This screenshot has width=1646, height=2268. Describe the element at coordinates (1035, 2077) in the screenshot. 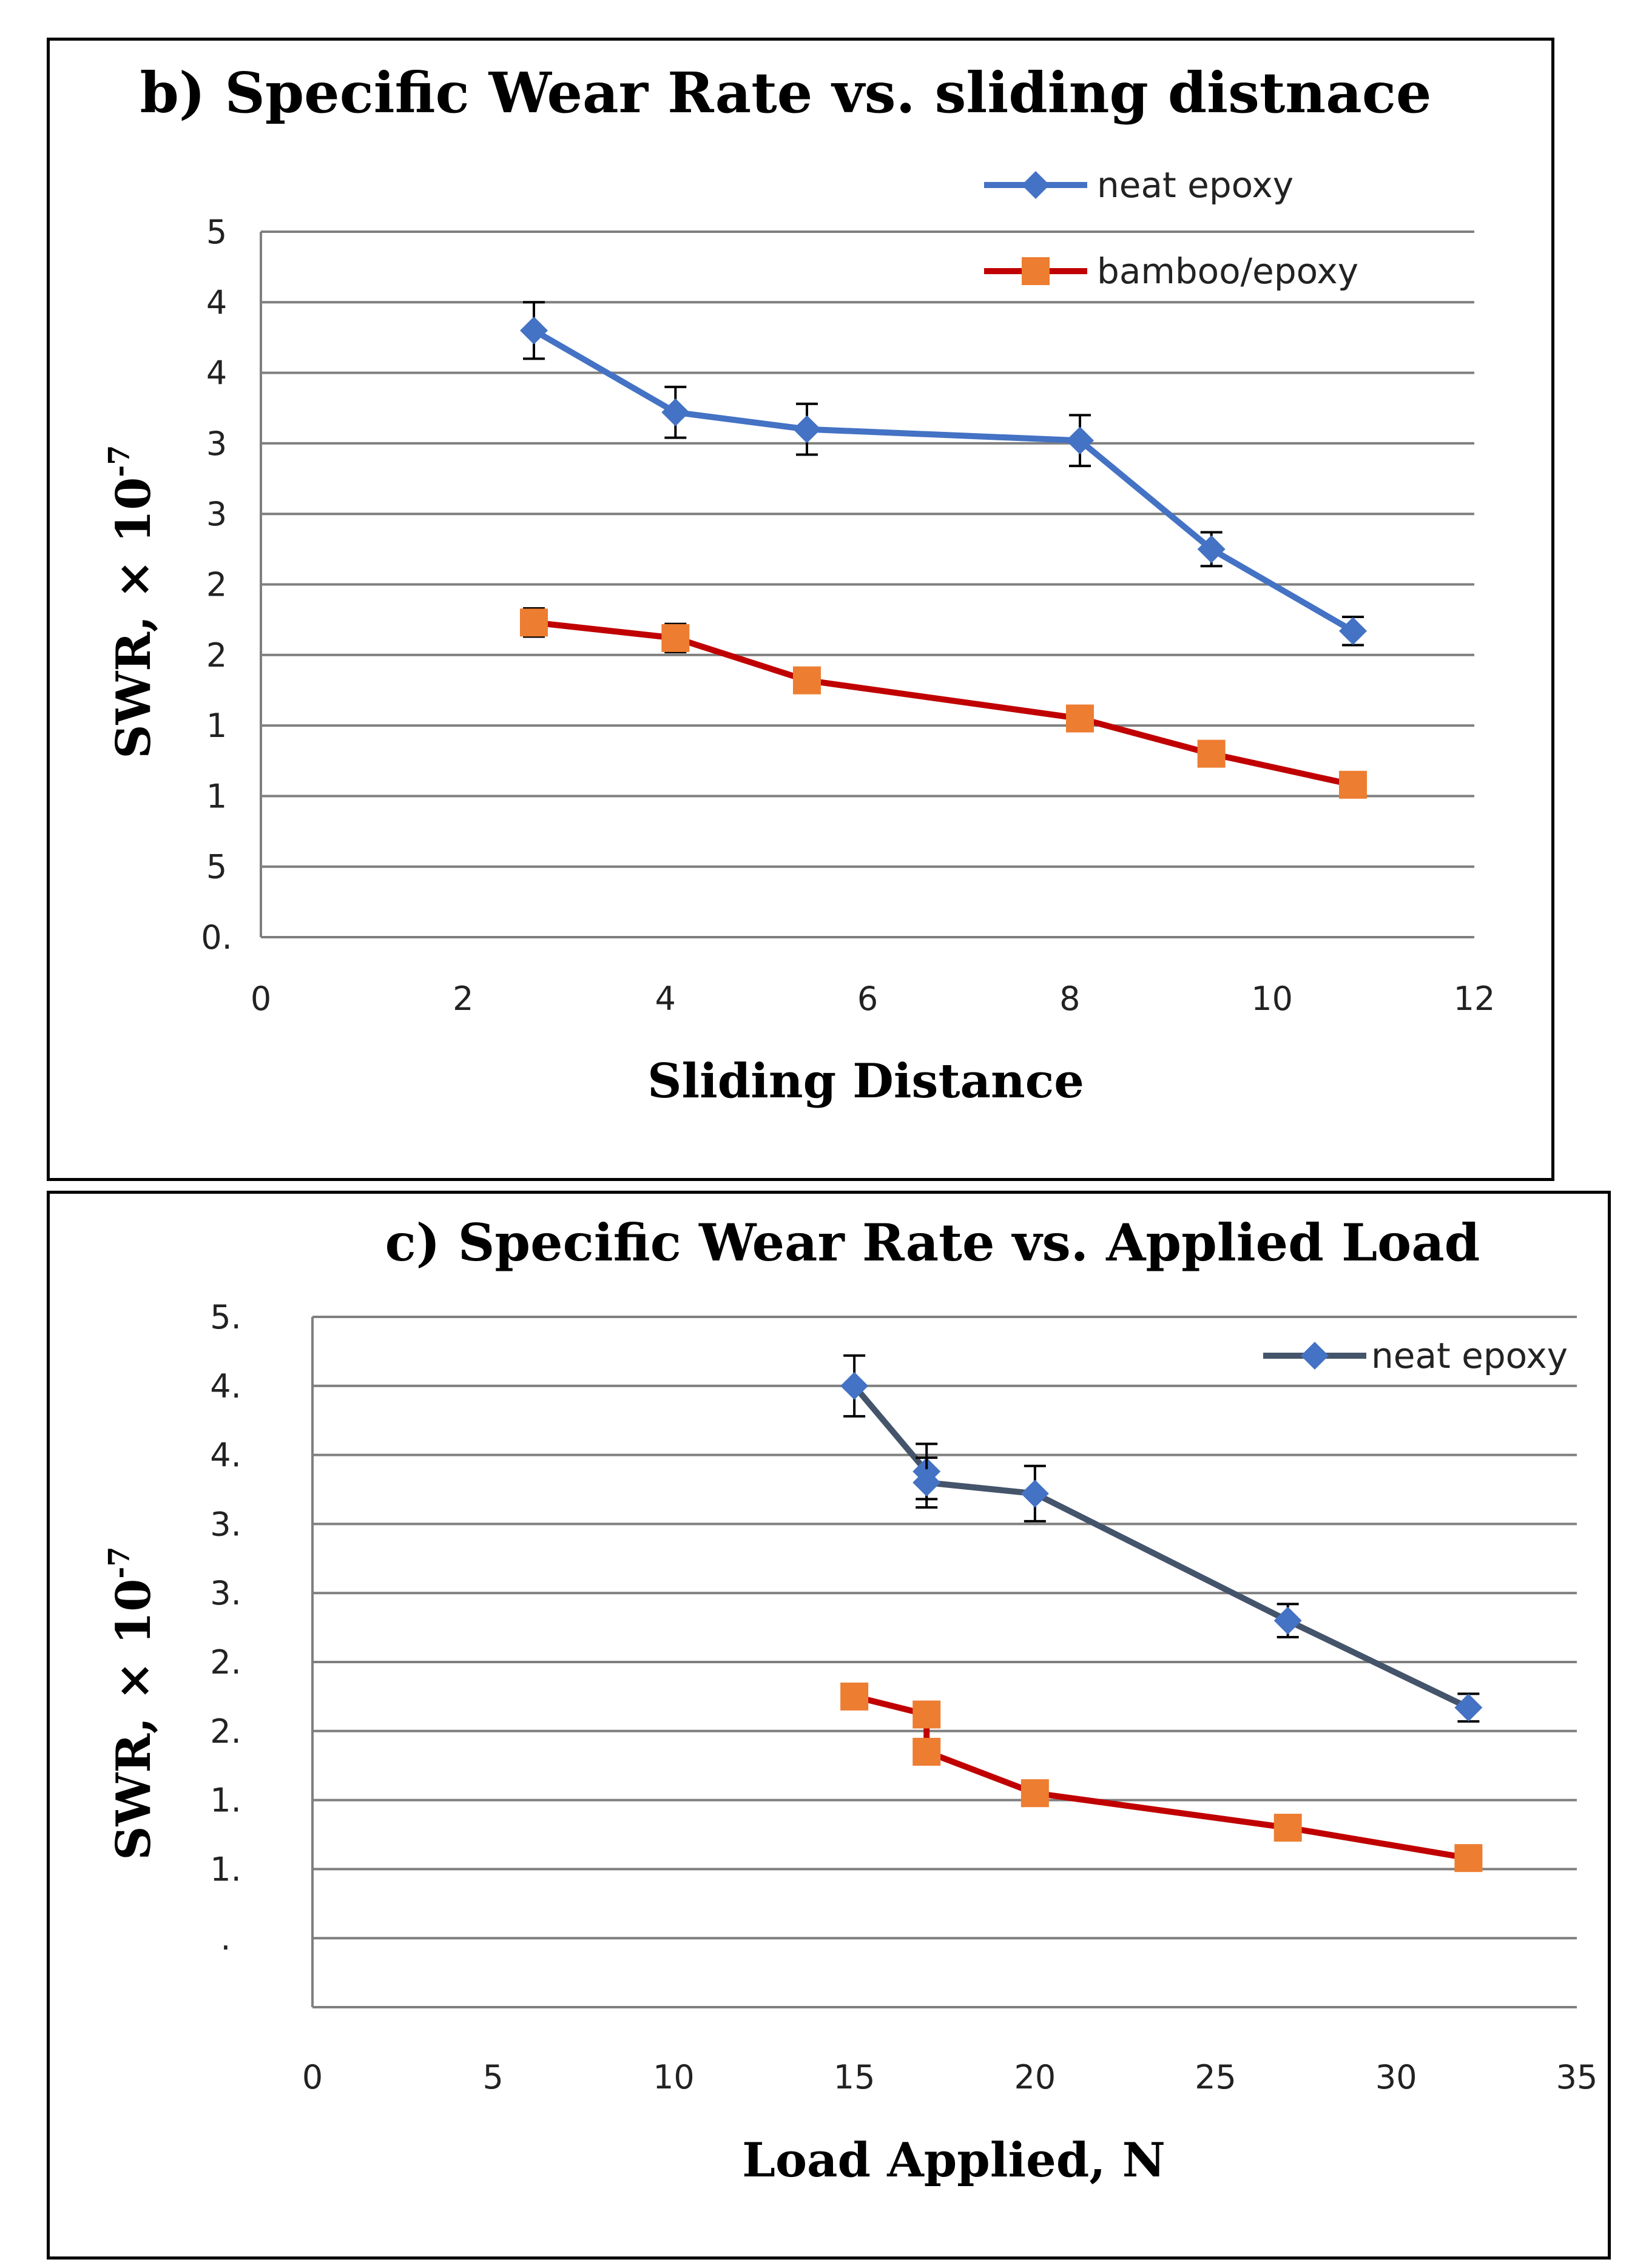

I see `x-tick-label: 20` at that location.